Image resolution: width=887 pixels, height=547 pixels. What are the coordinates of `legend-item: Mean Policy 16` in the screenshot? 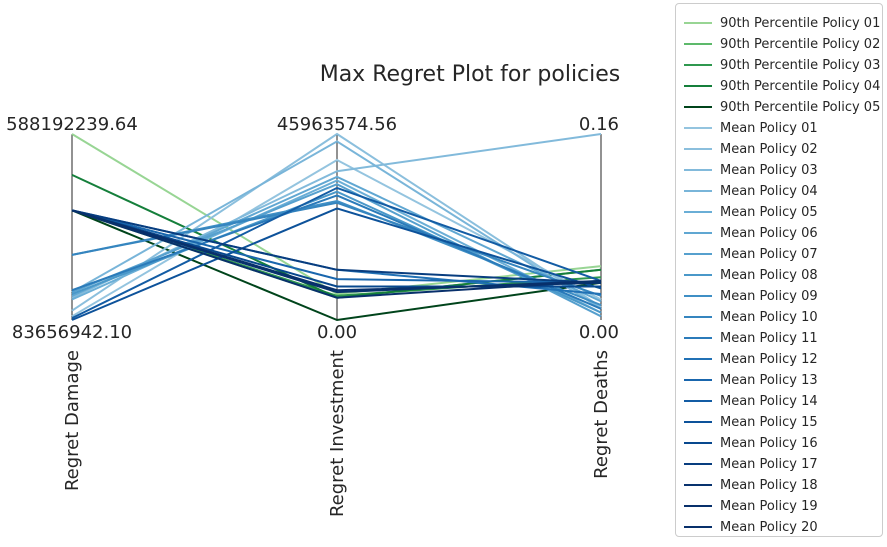 It's located at (751, 443).